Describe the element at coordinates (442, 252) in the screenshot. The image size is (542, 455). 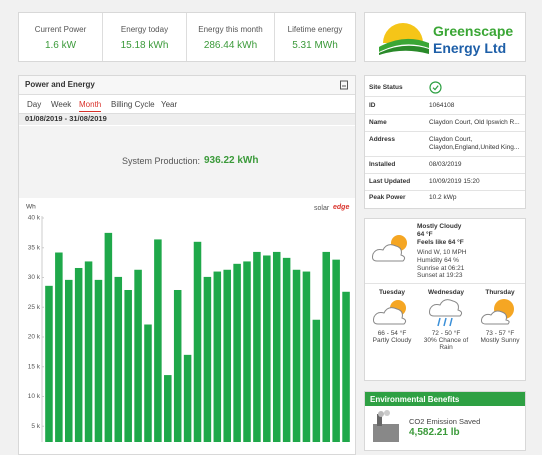
I see `weather-wind: Wind W, 10 MPH` at that location.